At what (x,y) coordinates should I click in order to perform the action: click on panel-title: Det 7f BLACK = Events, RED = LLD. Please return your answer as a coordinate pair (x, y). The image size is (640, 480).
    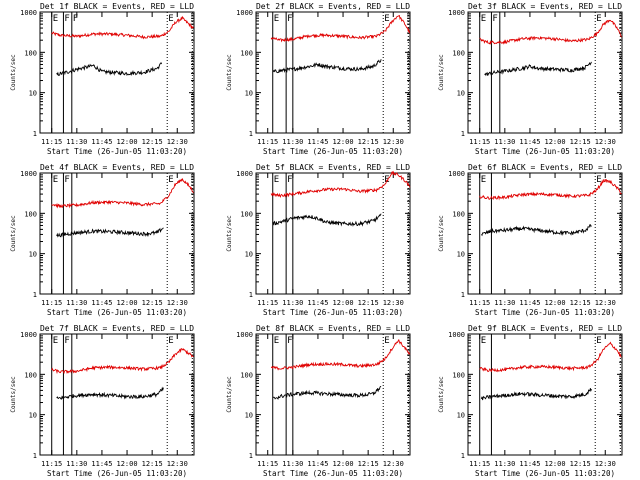
    Looking at the image, I should click on (117, 328).